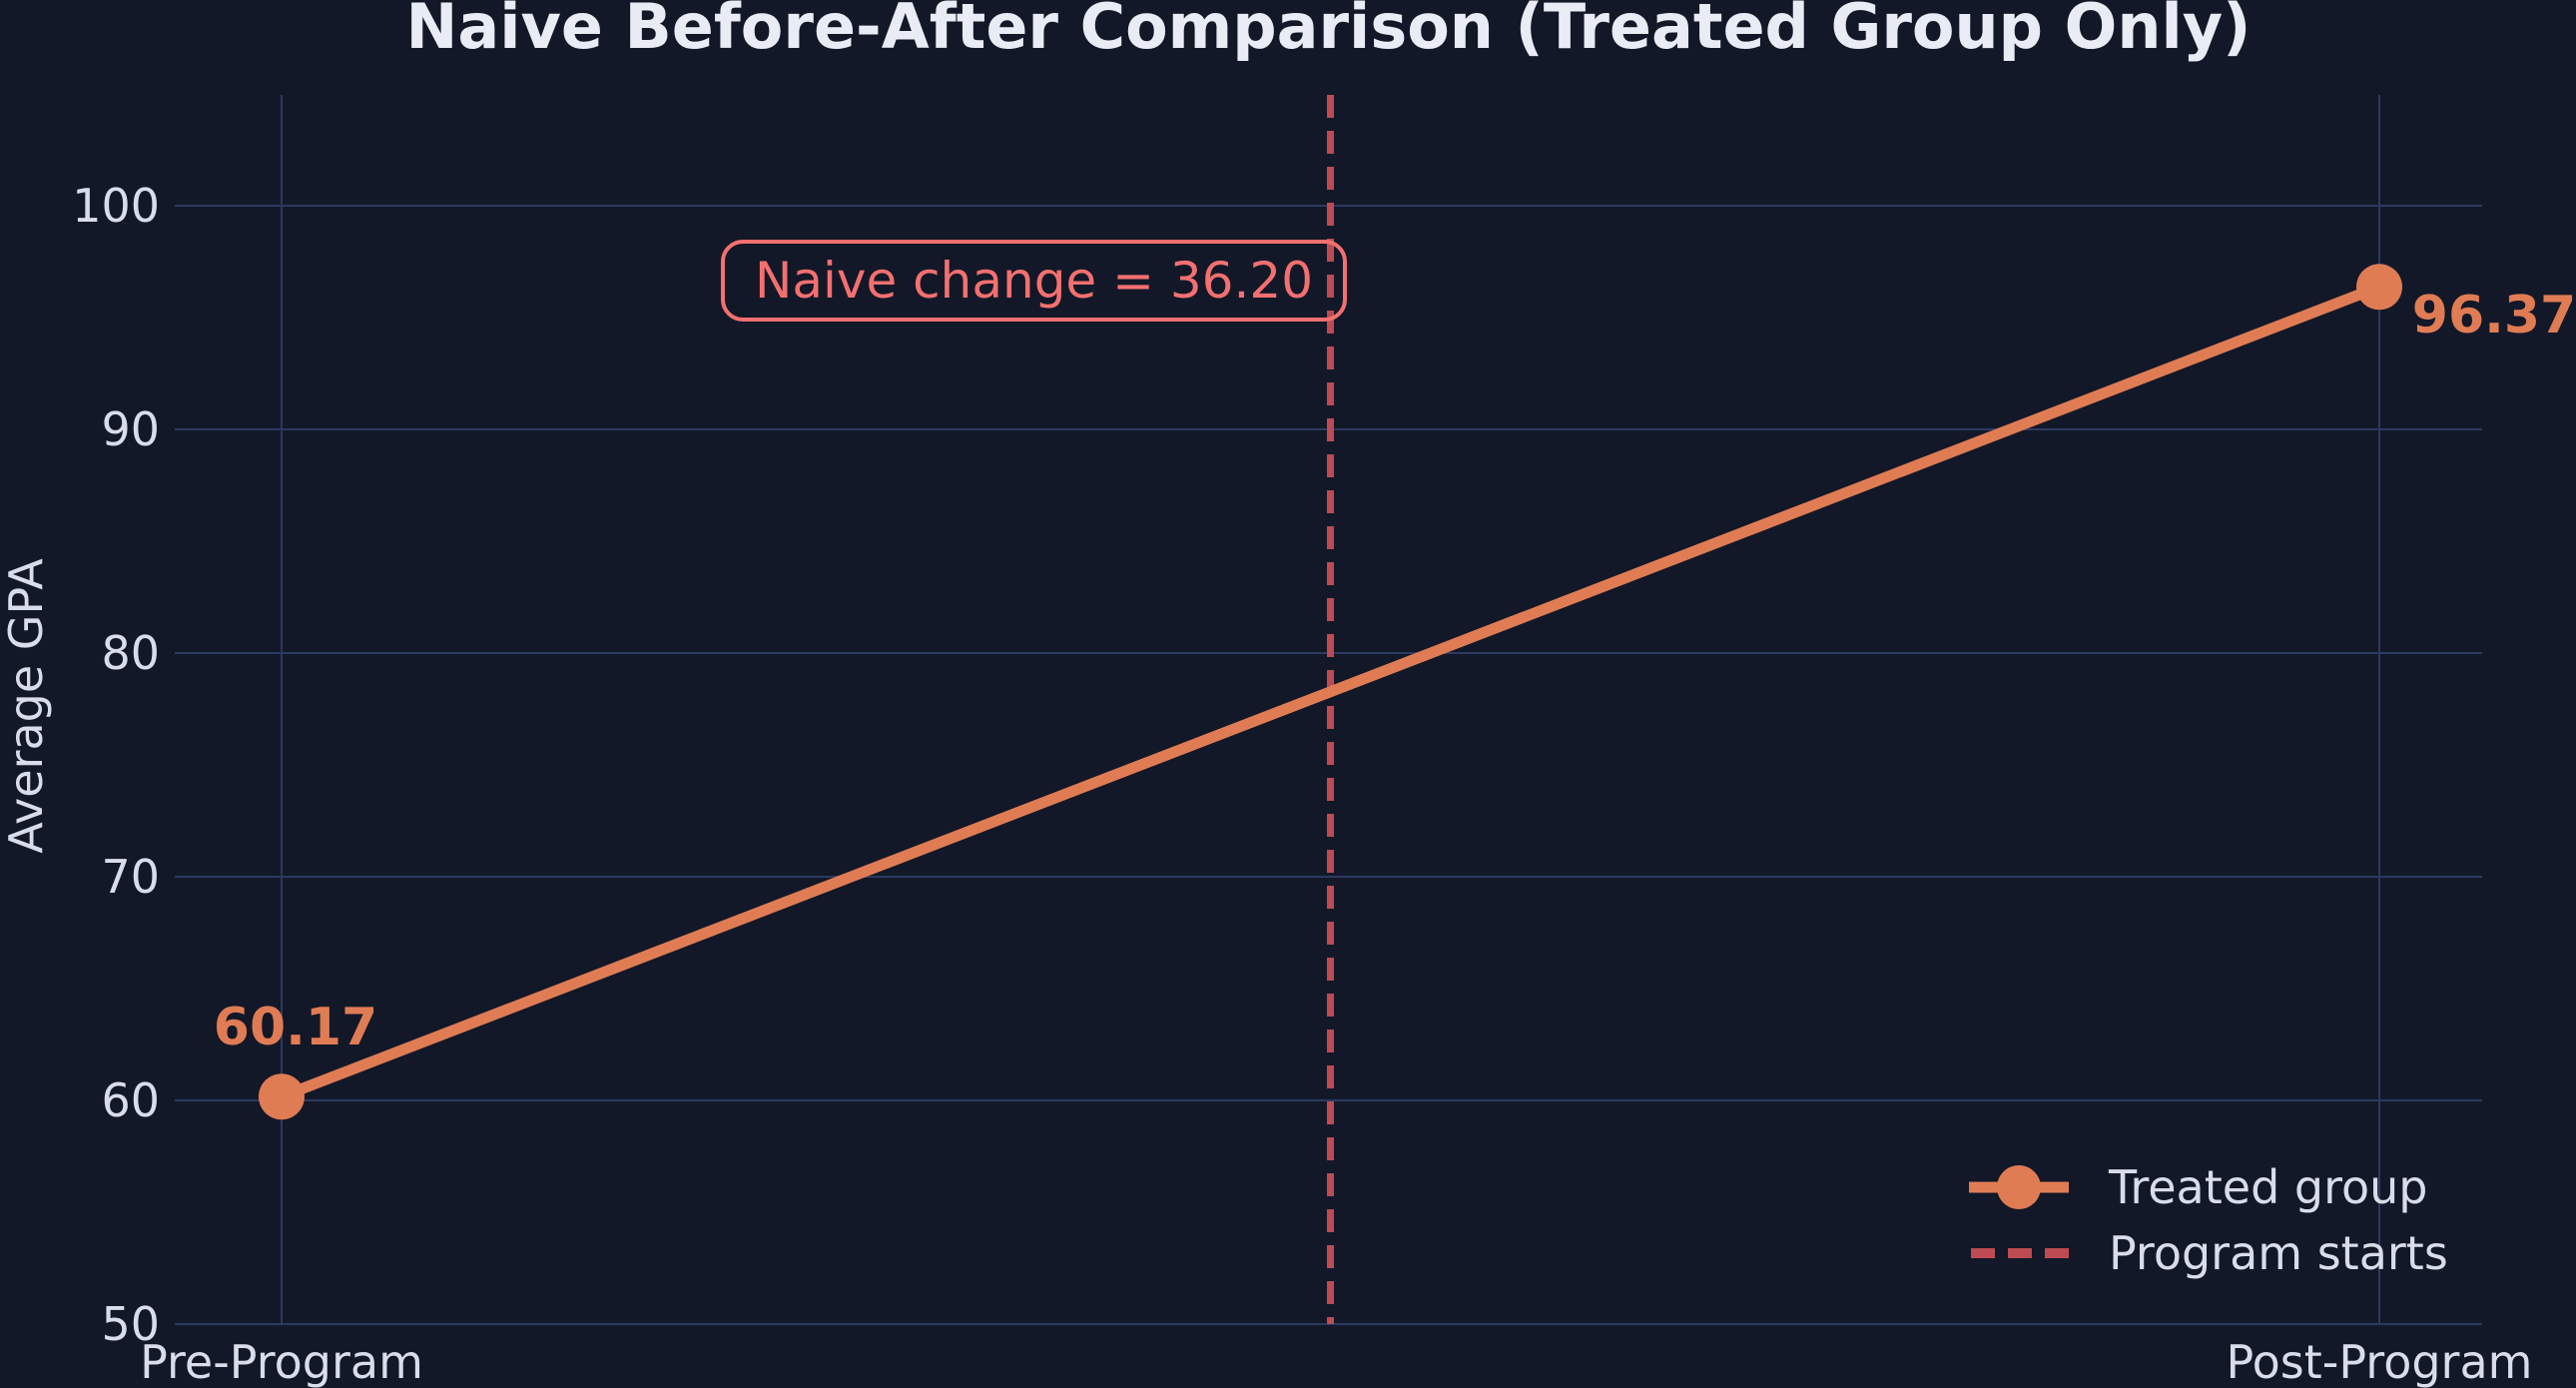 The width and height of the screenshot is (2576, 1388). I want to click on y-axis-label: Average GPA, so click(26, 706).